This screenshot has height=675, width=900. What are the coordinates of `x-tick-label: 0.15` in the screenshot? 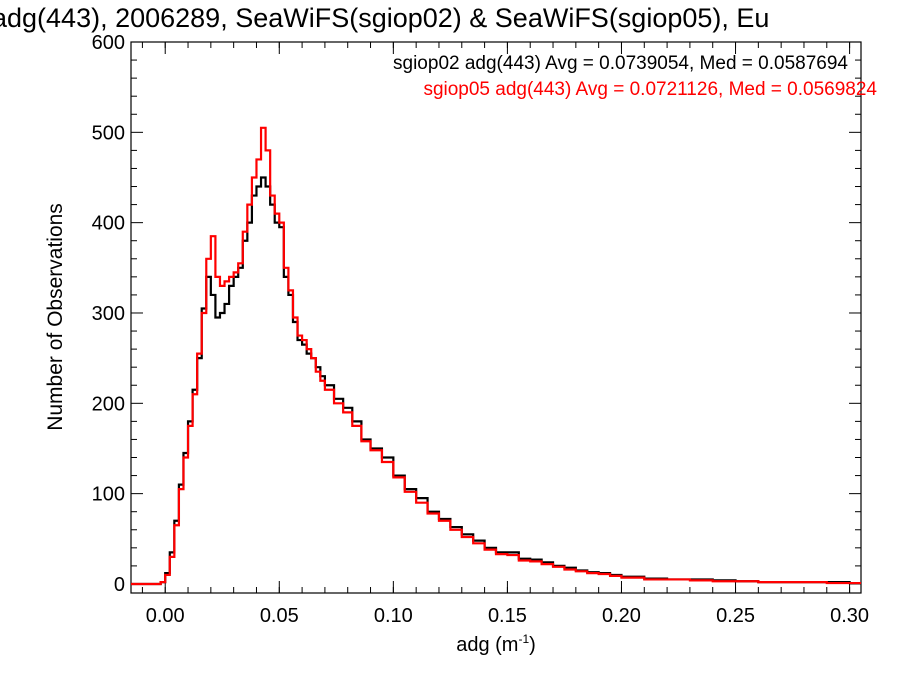 It's located at (507, 616).